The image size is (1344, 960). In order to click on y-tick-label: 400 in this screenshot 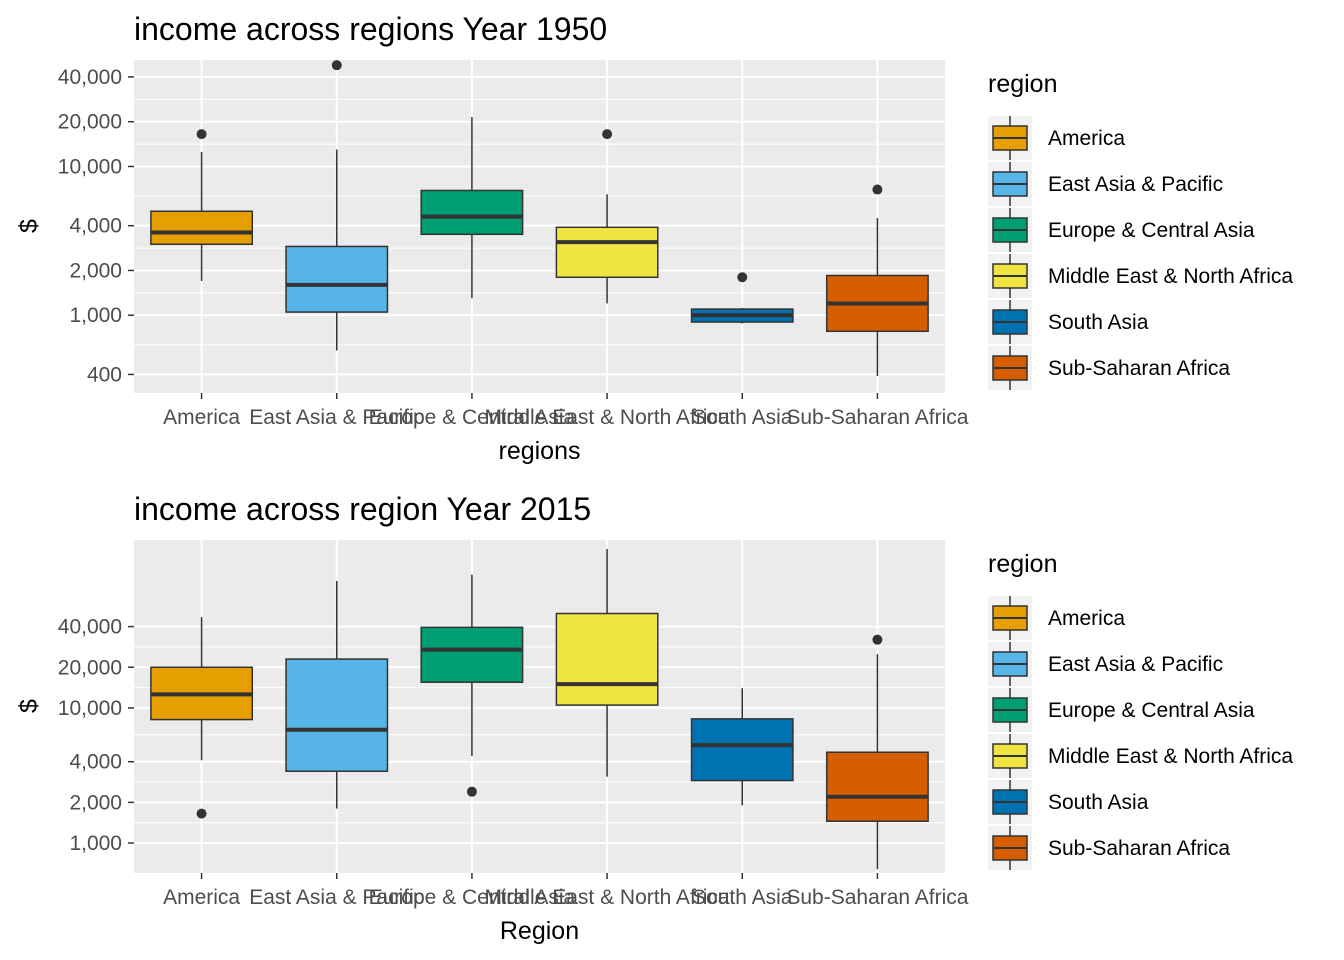, I will do `click(104, 374)`.